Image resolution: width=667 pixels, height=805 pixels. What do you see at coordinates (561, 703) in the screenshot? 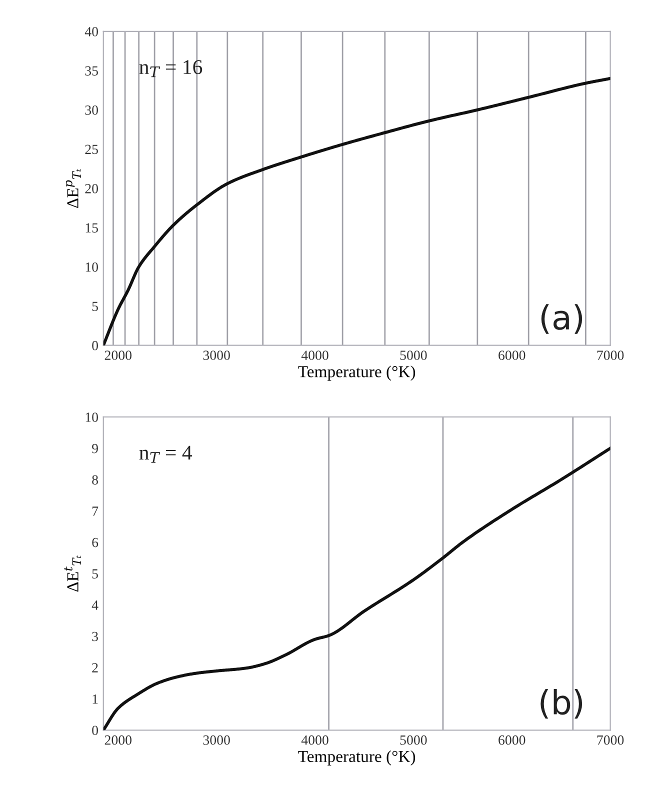
I see `annotation: (b)` at bounding box center [561, 703].